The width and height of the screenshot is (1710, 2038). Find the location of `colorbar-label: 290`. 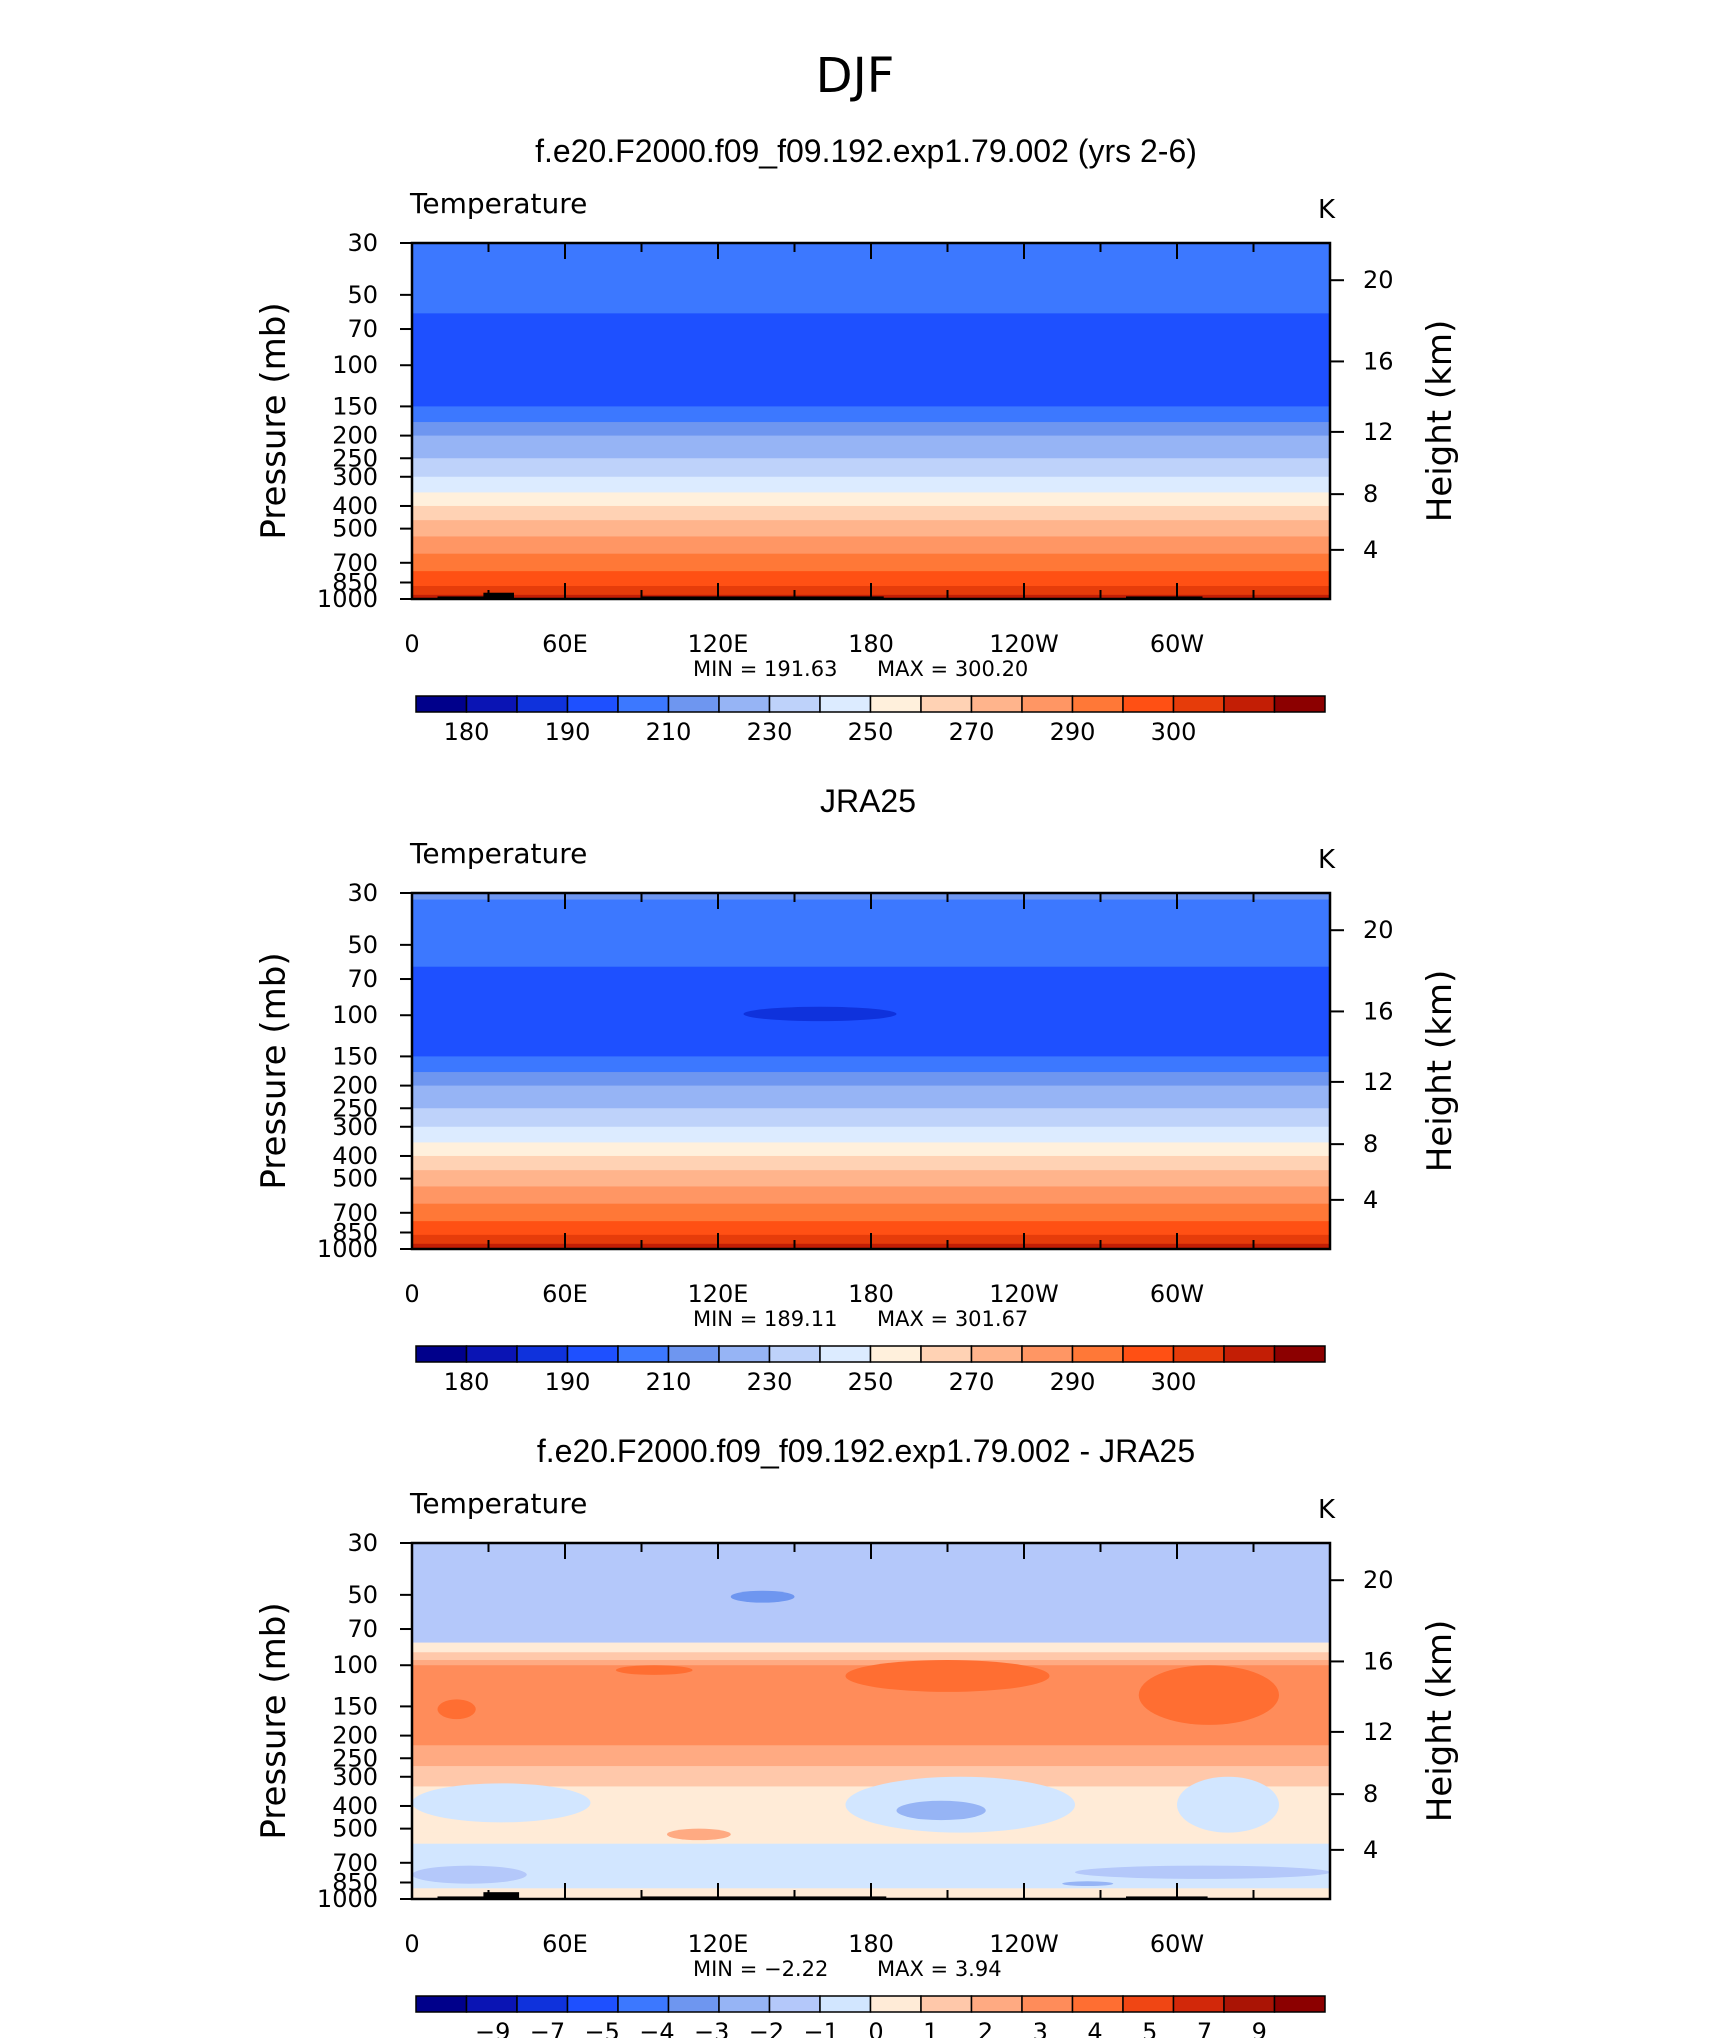

colorbar-label: 290 is located at coordinates (1073, 732).